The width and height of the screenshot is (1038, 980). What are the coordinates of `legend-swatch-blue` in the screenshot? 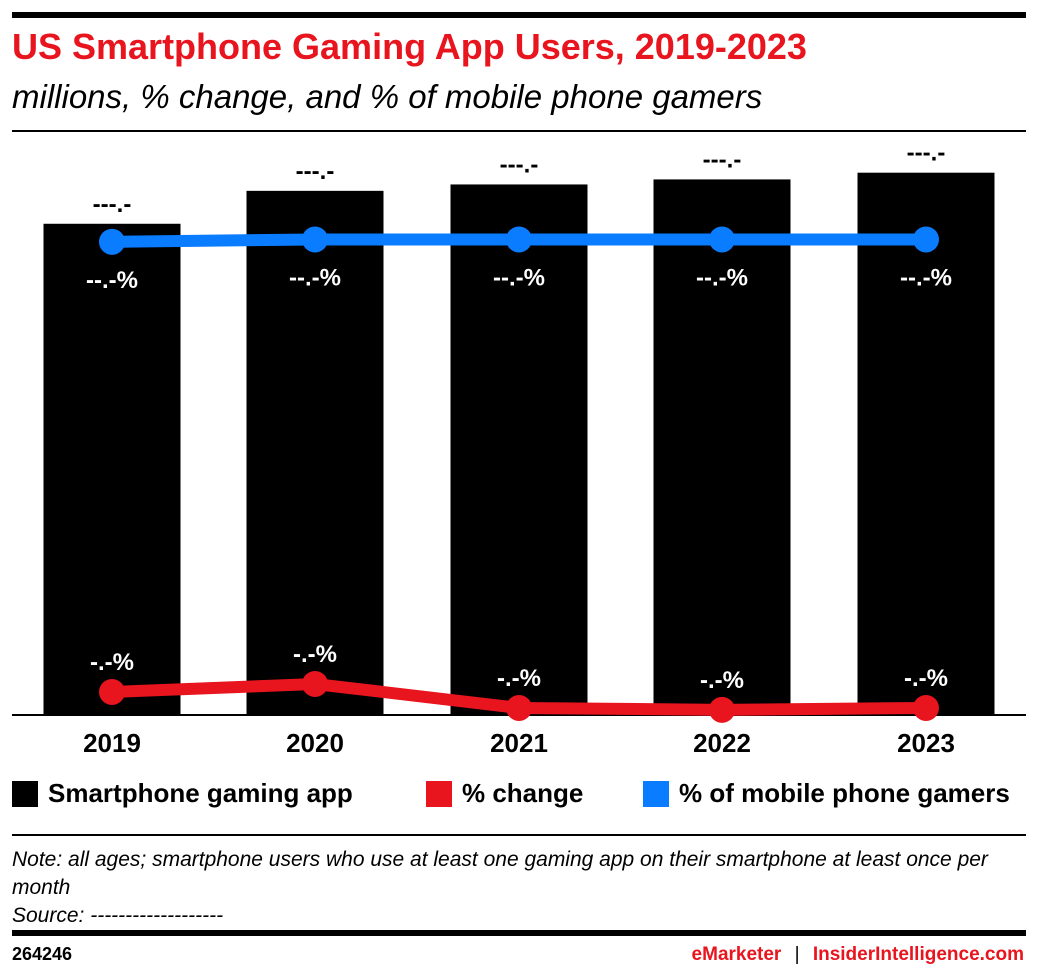 It's located at (656, 793).